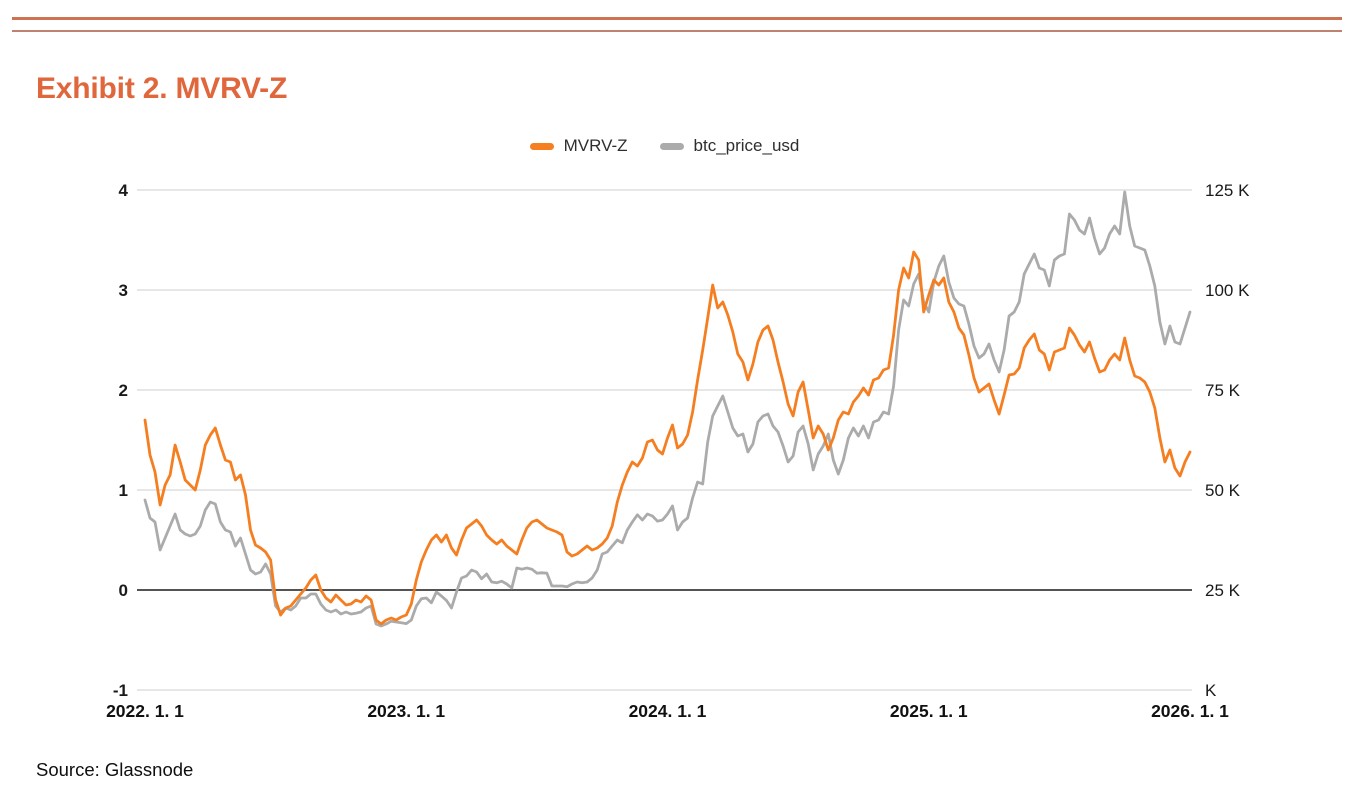  I want to click on page-title: Exhibit 2. MVRV-Z, so click(162, 88).